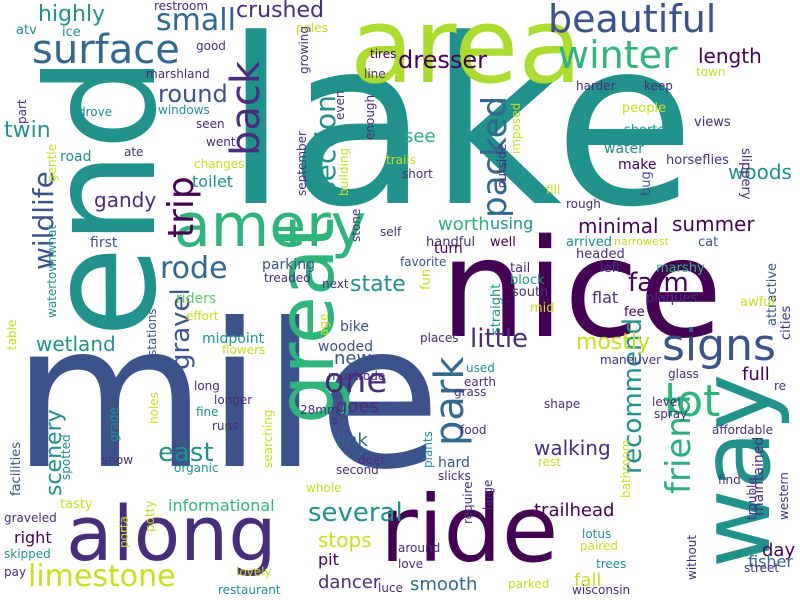  What do you see at coordinates (328, 559) in the screenshot?
I see `cloud-word: pit` at bounding box center [328, 559].